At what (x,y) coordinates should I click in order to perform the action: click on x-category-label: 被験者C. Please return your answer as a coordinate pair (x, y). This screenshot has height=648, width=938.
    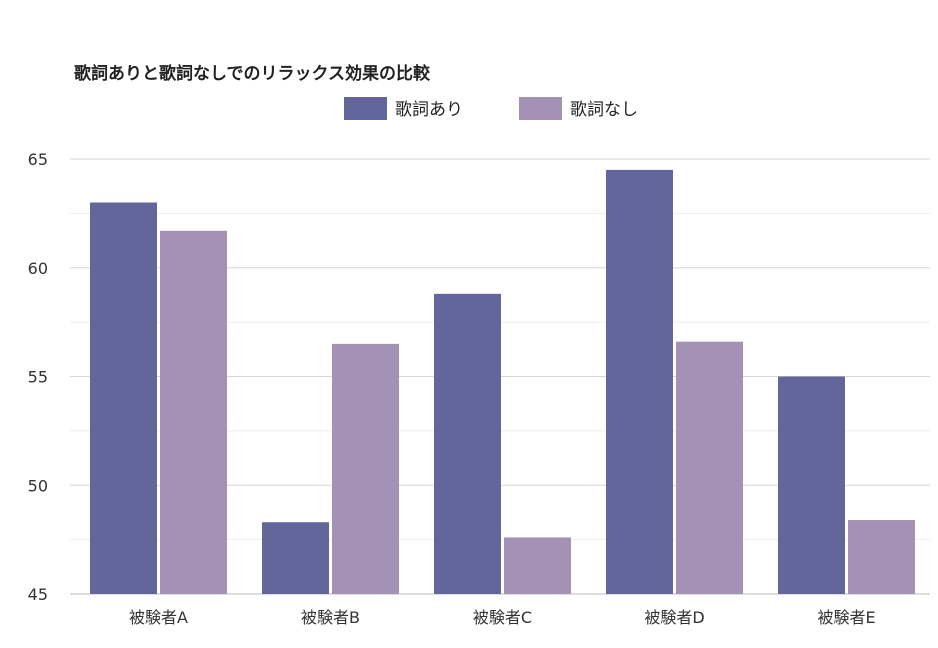
    Looking at the image, I should click on (502, 617).